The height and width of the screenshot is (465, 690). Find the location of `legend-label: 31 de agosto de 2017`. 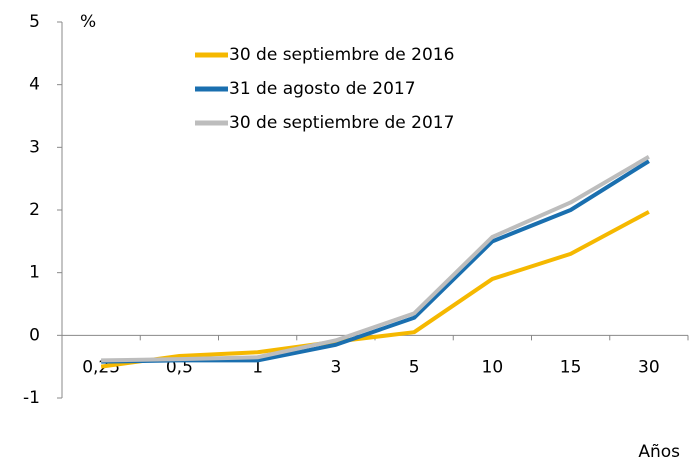

legend-label: 31 de agosto de 2017 is located at coordinates (322, 89).